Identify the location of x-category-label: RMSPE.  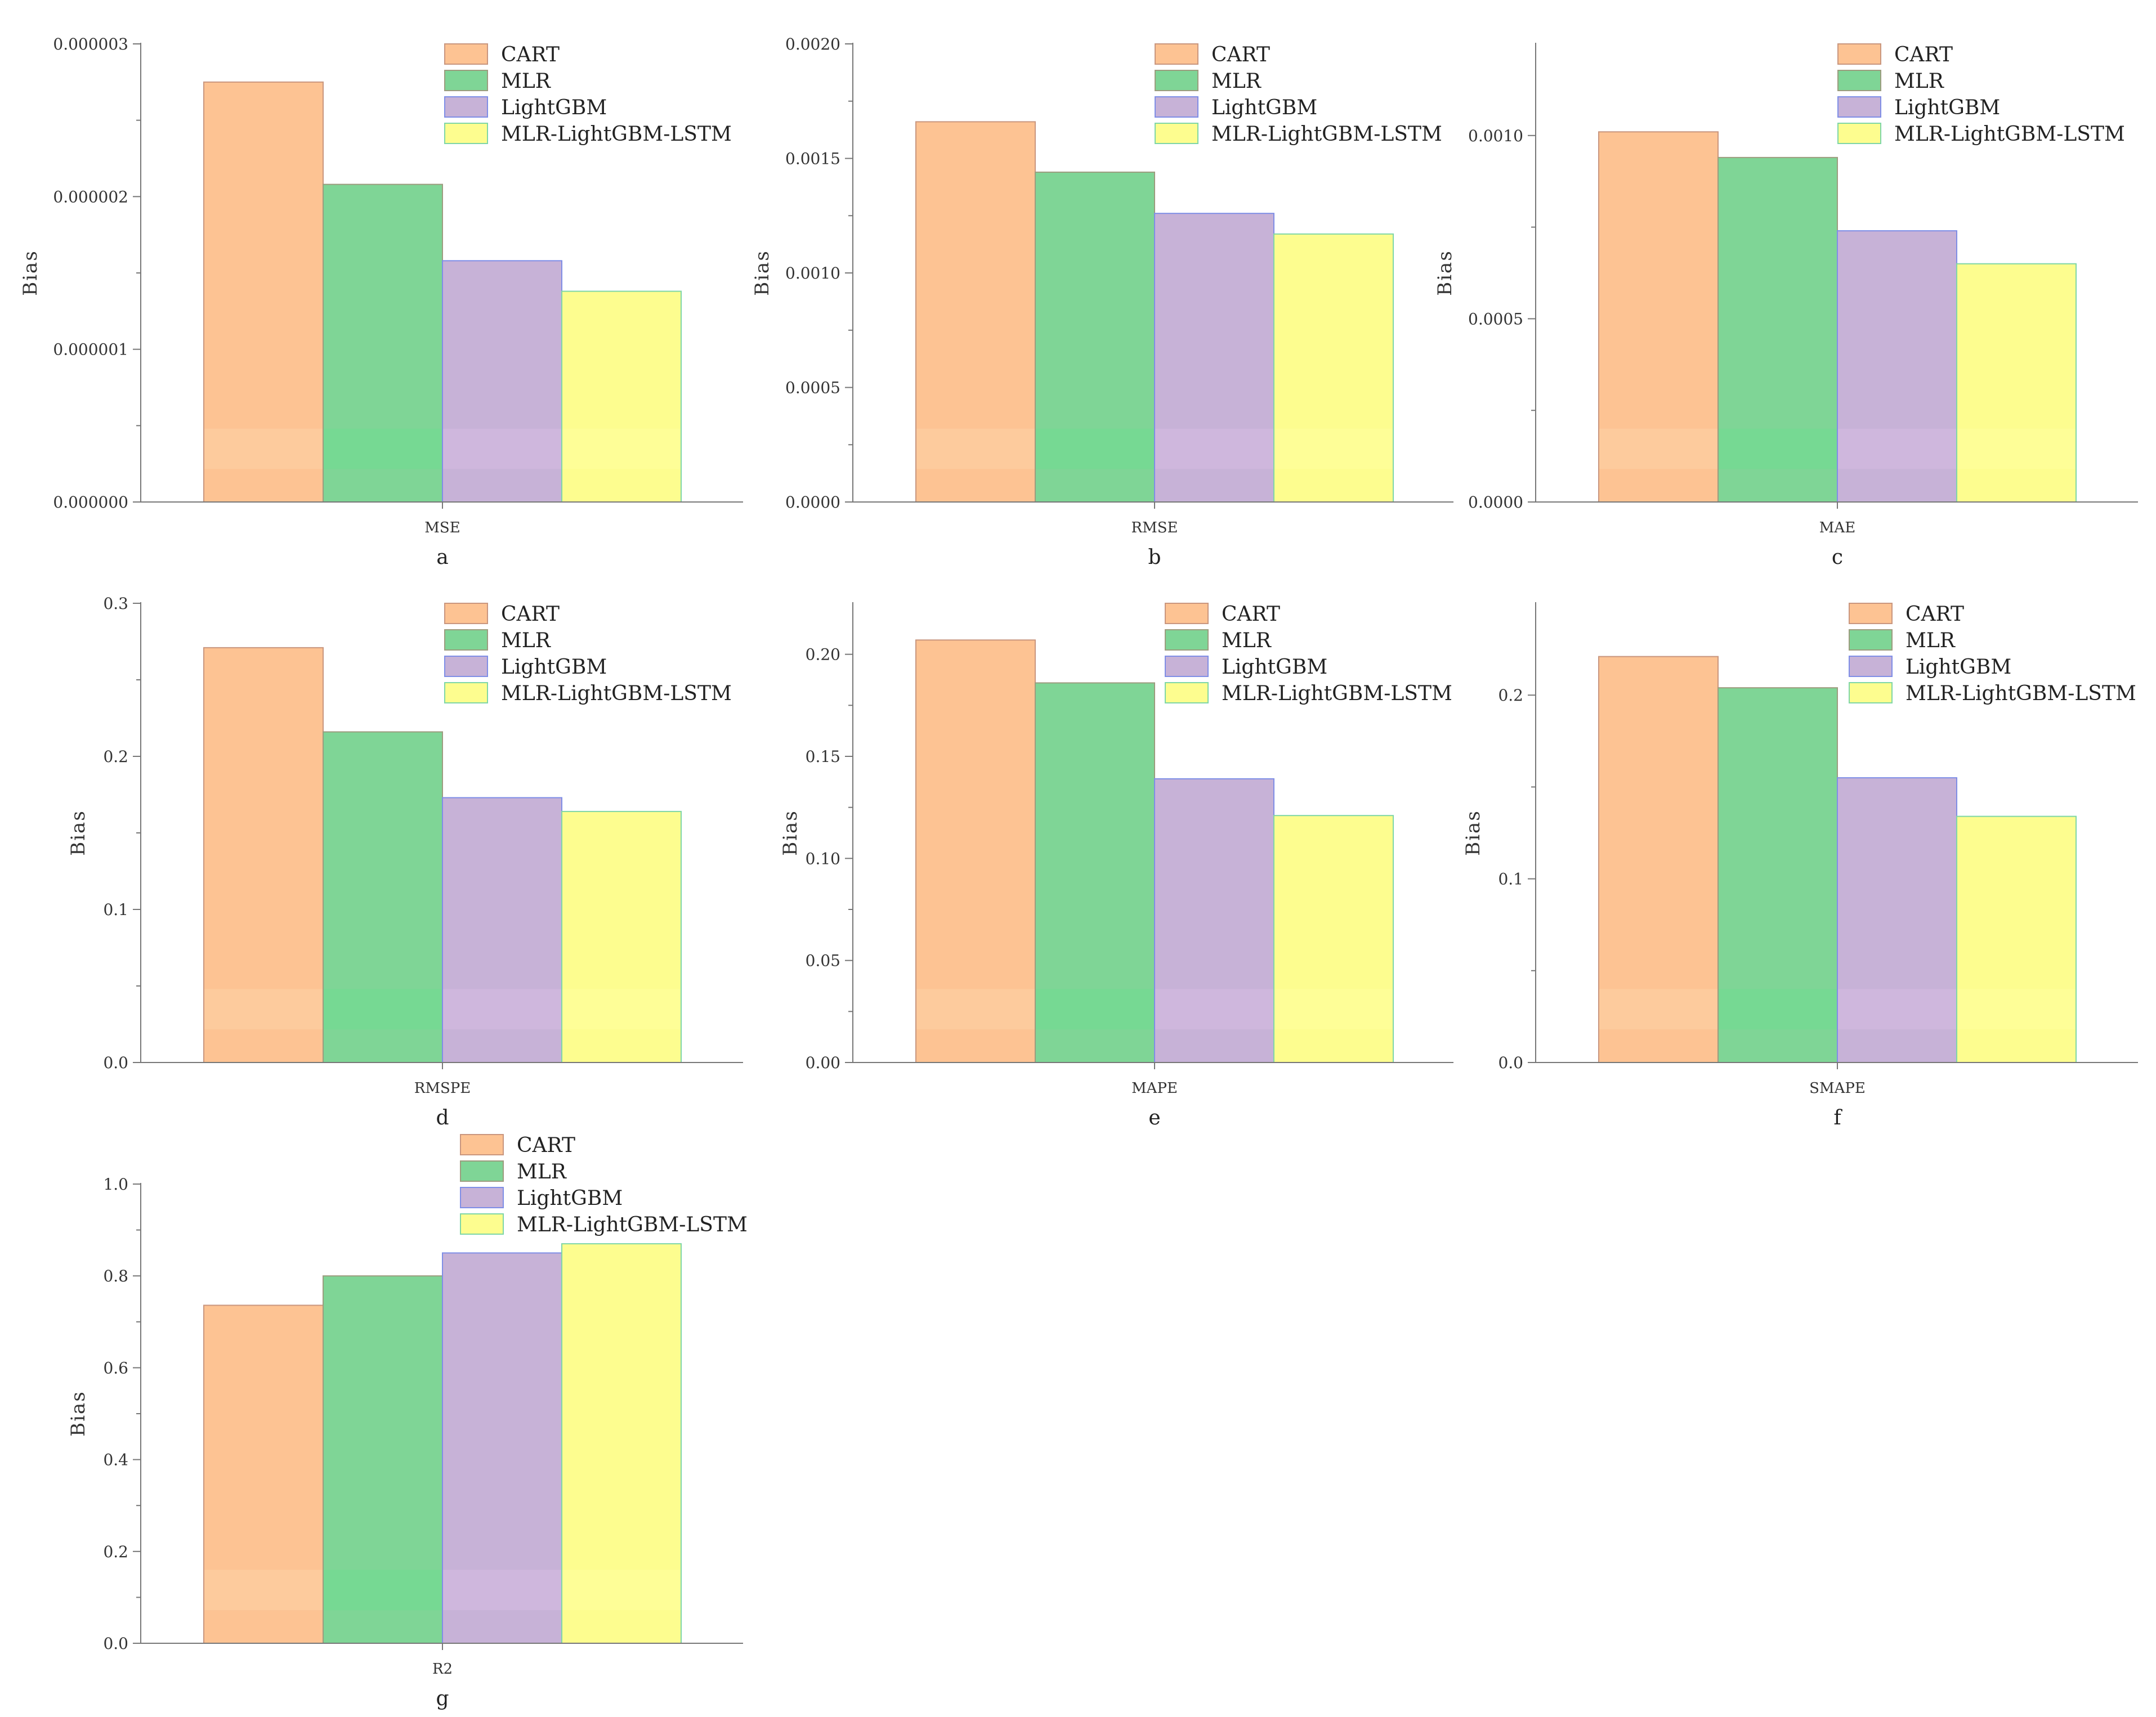
(442, 1088).